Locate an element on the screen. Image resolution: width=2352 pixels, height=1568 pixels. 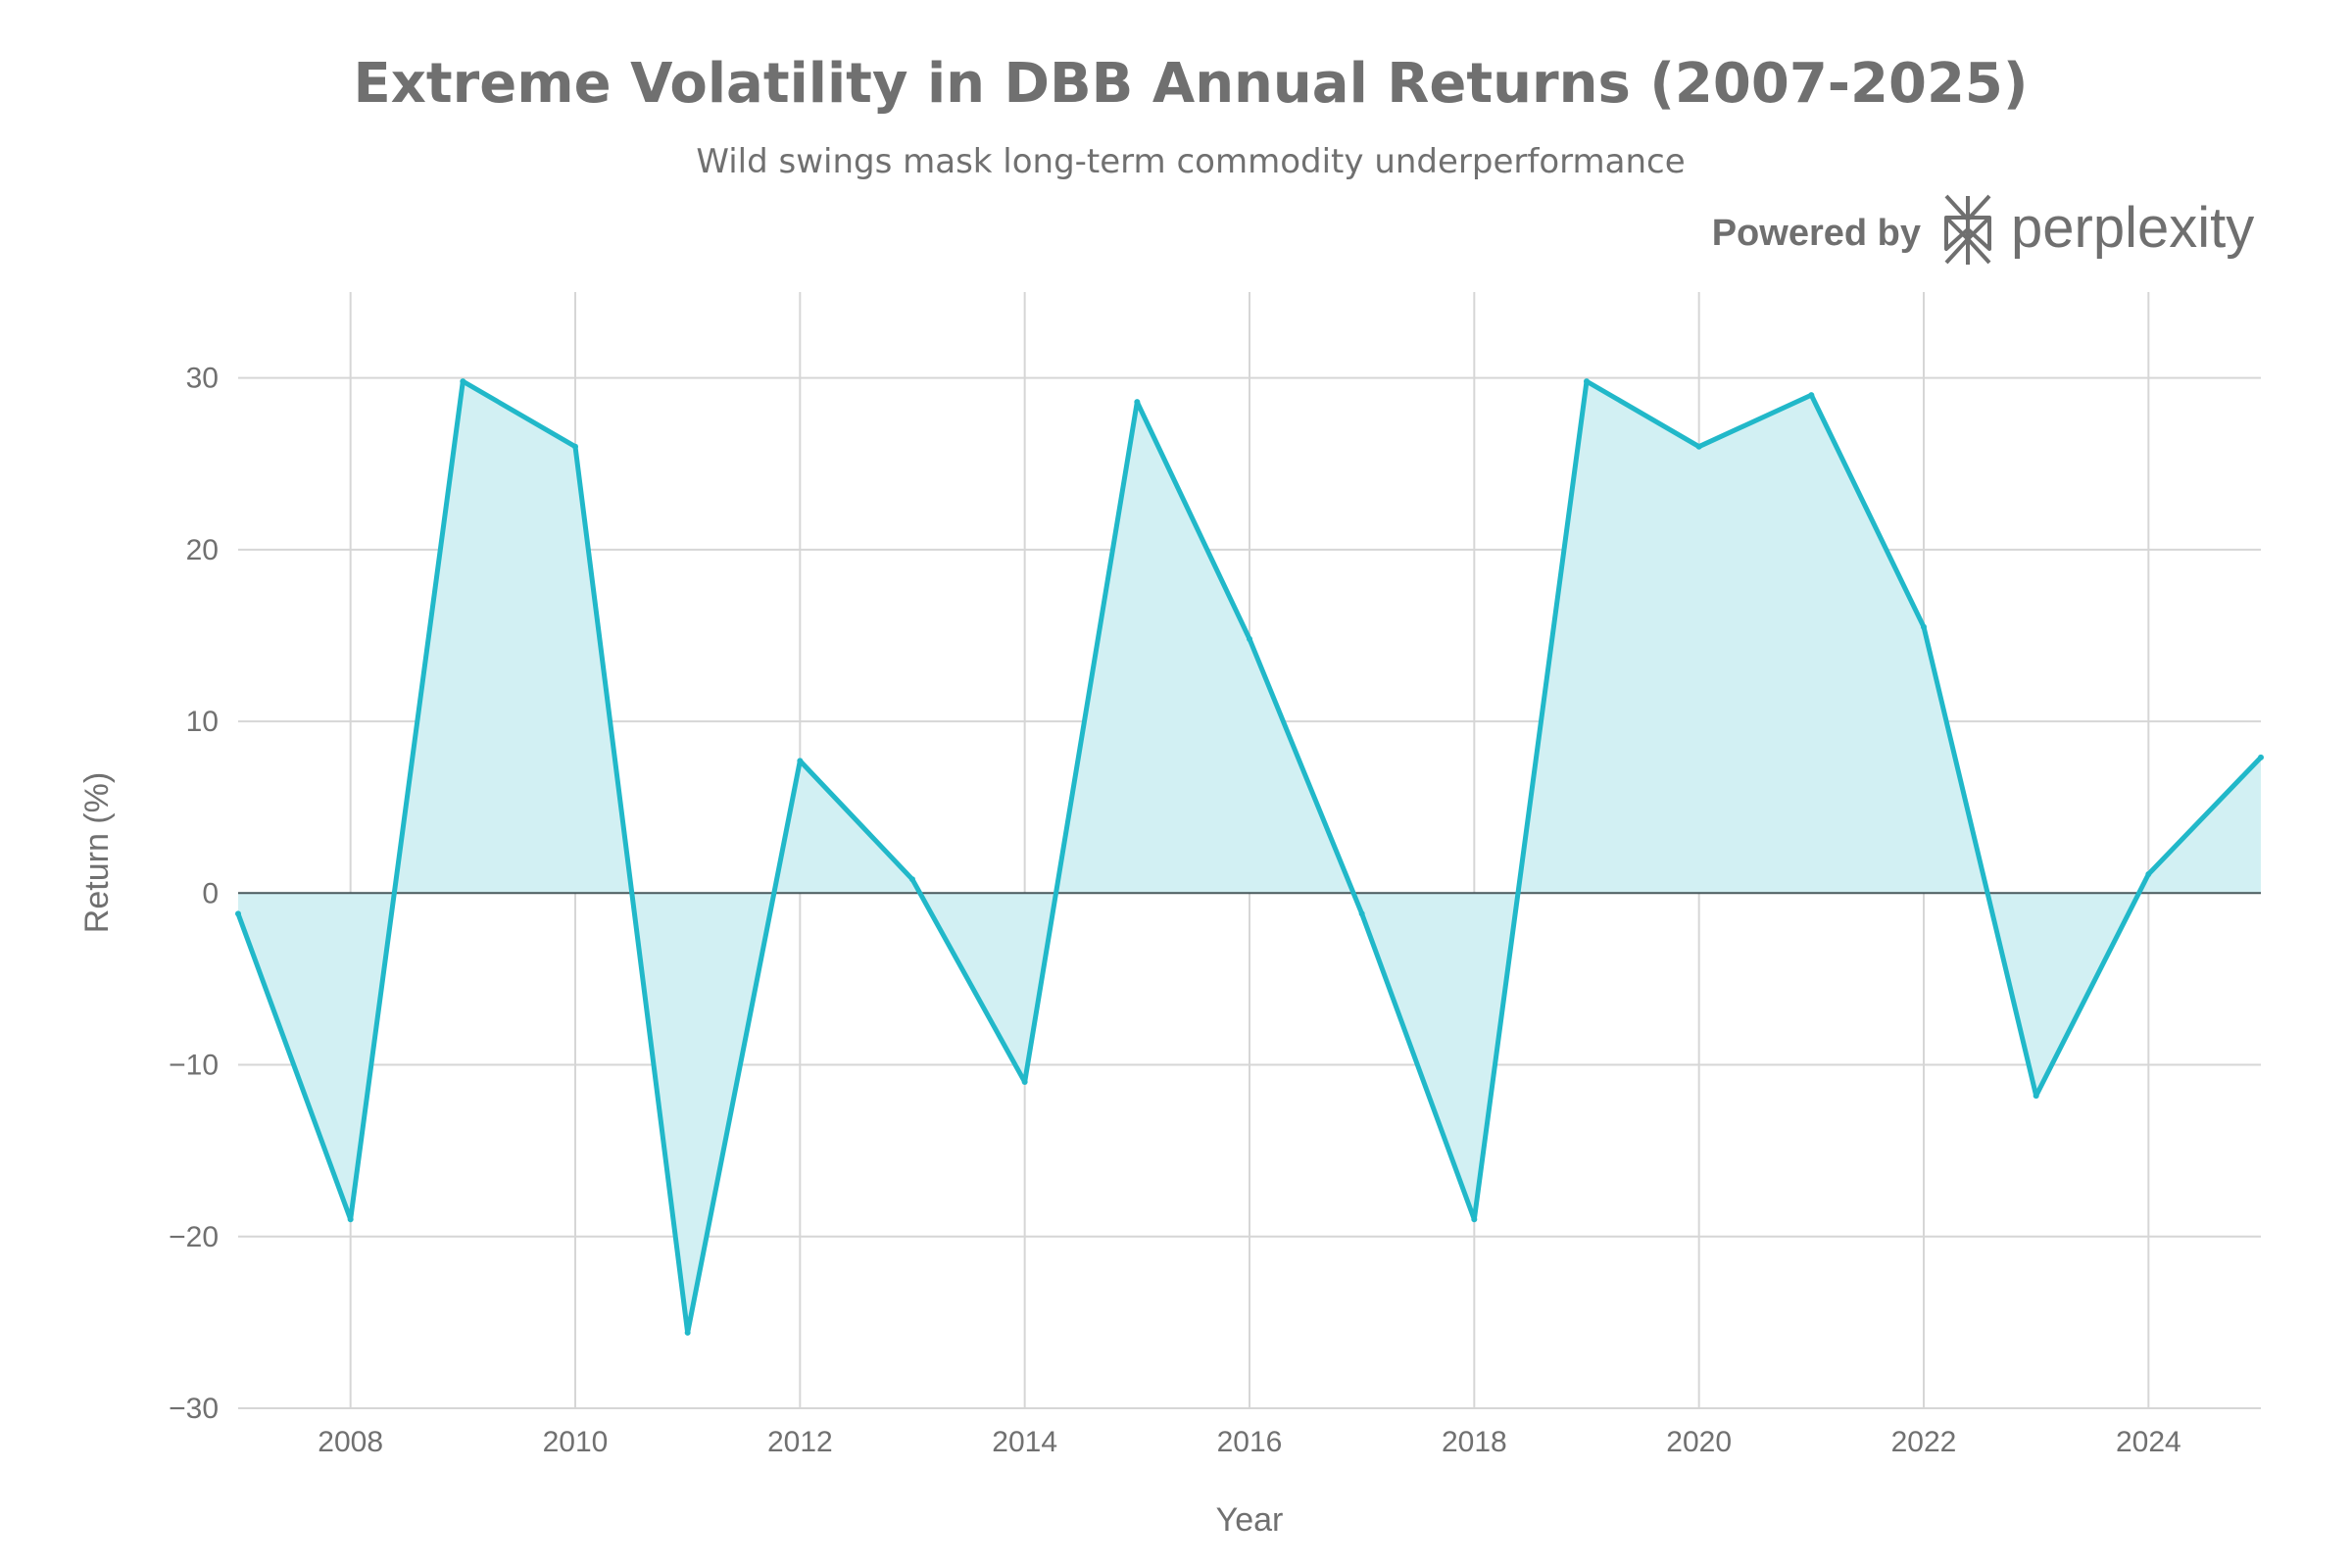
data-point-2016 is located at coordinates (1249, 638).